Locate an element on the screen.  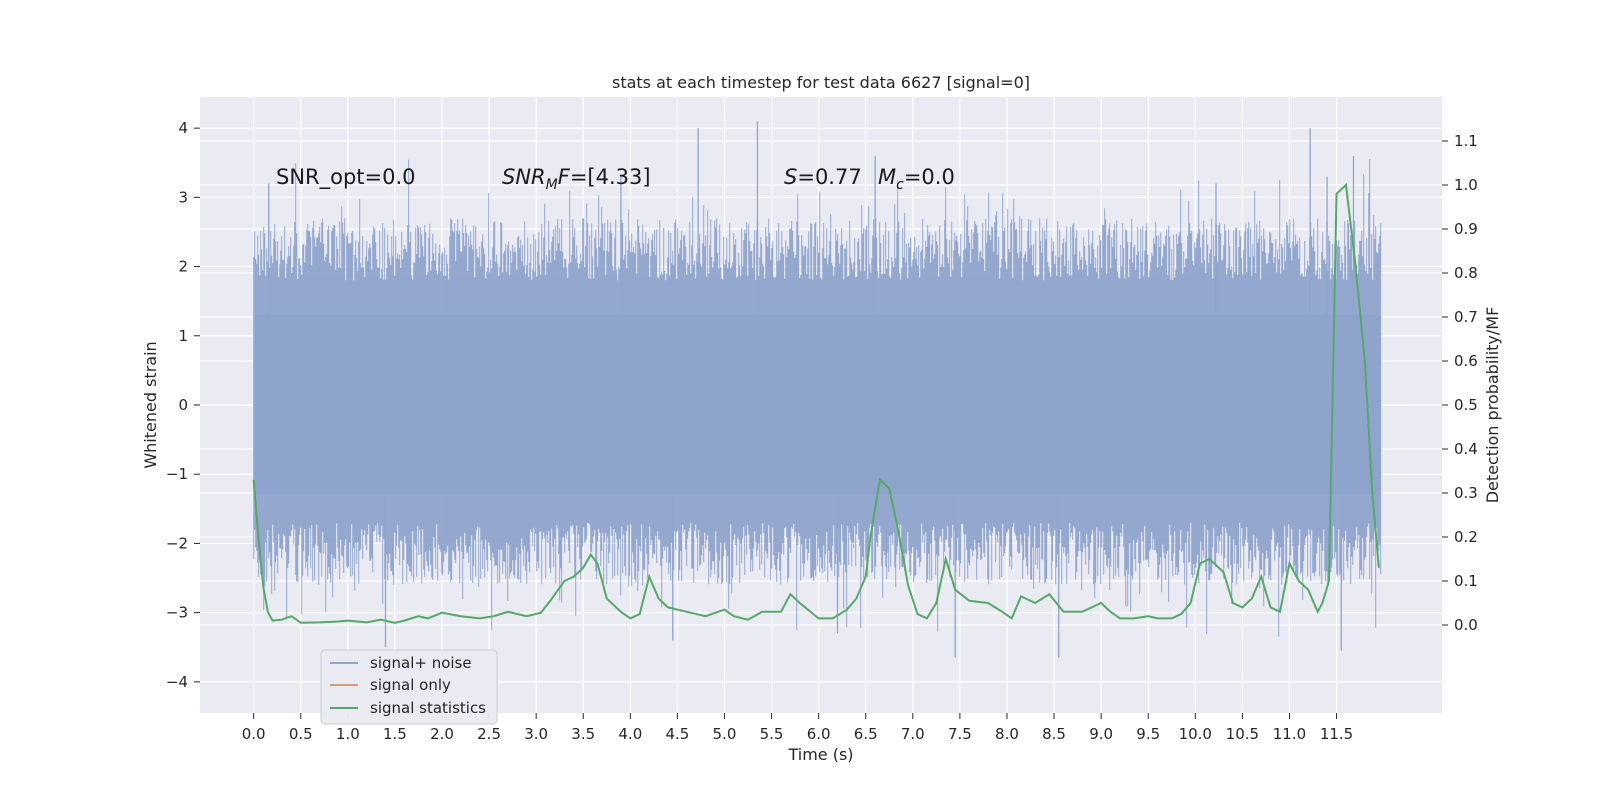
x-tick-label: 6.5 is located at coordinates (866, 734).